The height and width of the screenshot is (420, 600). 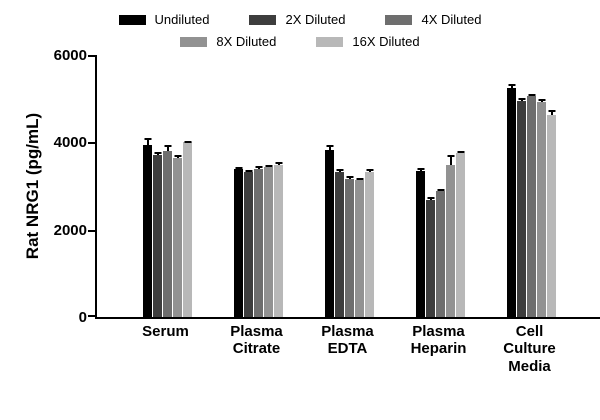 I want to click on legend-item: Undiluted, so click(x=164, y=19).